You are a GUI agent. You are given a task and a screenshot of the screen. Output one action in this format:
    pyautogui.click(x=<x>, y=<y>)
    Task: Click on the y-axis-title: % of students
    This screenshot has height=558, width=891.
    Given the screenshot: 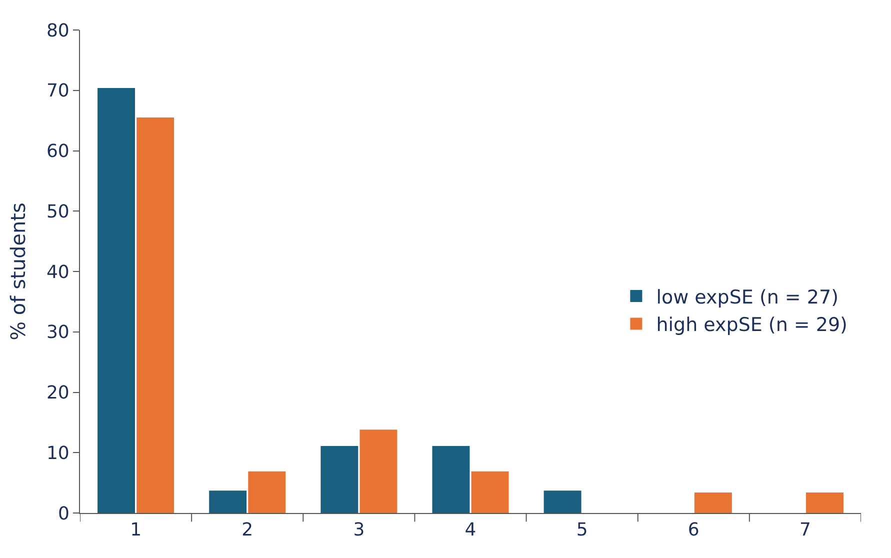 What is the action you would take?
    pyautogui.click(x=18, y=271)
    